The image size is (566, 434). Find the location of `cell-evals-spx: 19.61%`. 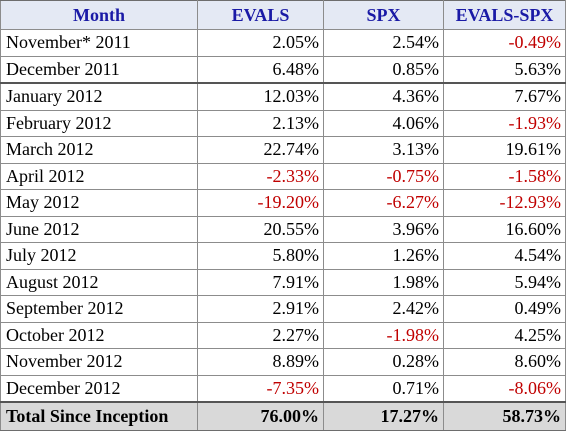

cell-evals-spx: 19.61% is located at coordinates (504, 150).